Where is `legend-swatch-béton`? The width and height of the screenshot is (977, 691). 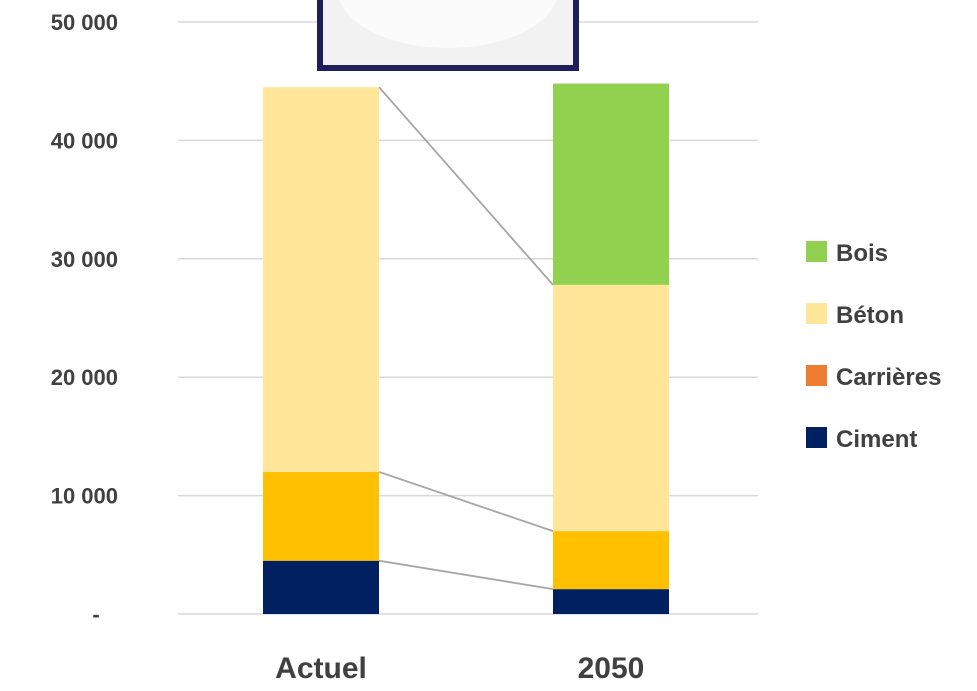 legend-swatch-béton is located at coordinates (816, 313).